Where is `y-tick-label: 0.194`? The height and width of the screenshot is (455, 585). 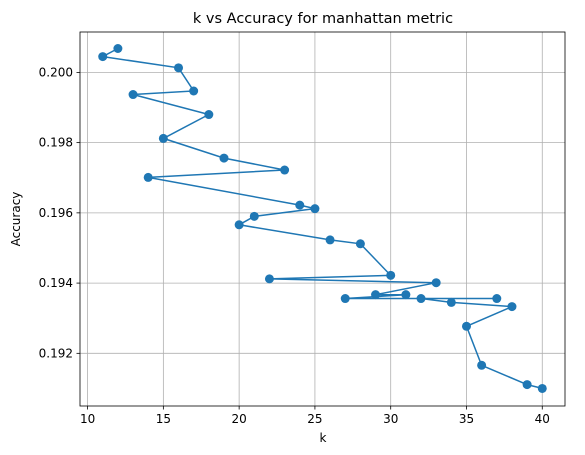
y-tick-label: 0.194 is located at coordinates (56, 283).